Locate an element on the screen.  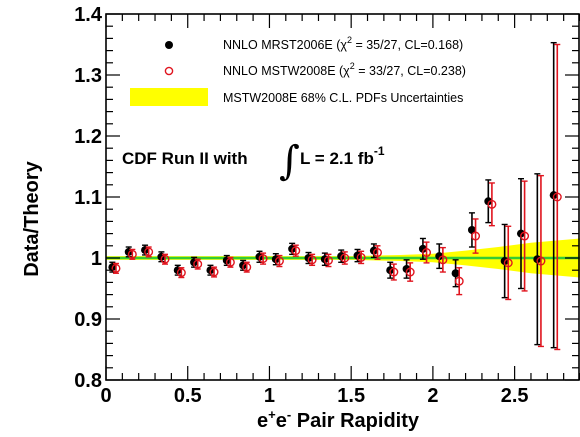
y-tick-label: 1.3 is located at coordinates (88, 76).